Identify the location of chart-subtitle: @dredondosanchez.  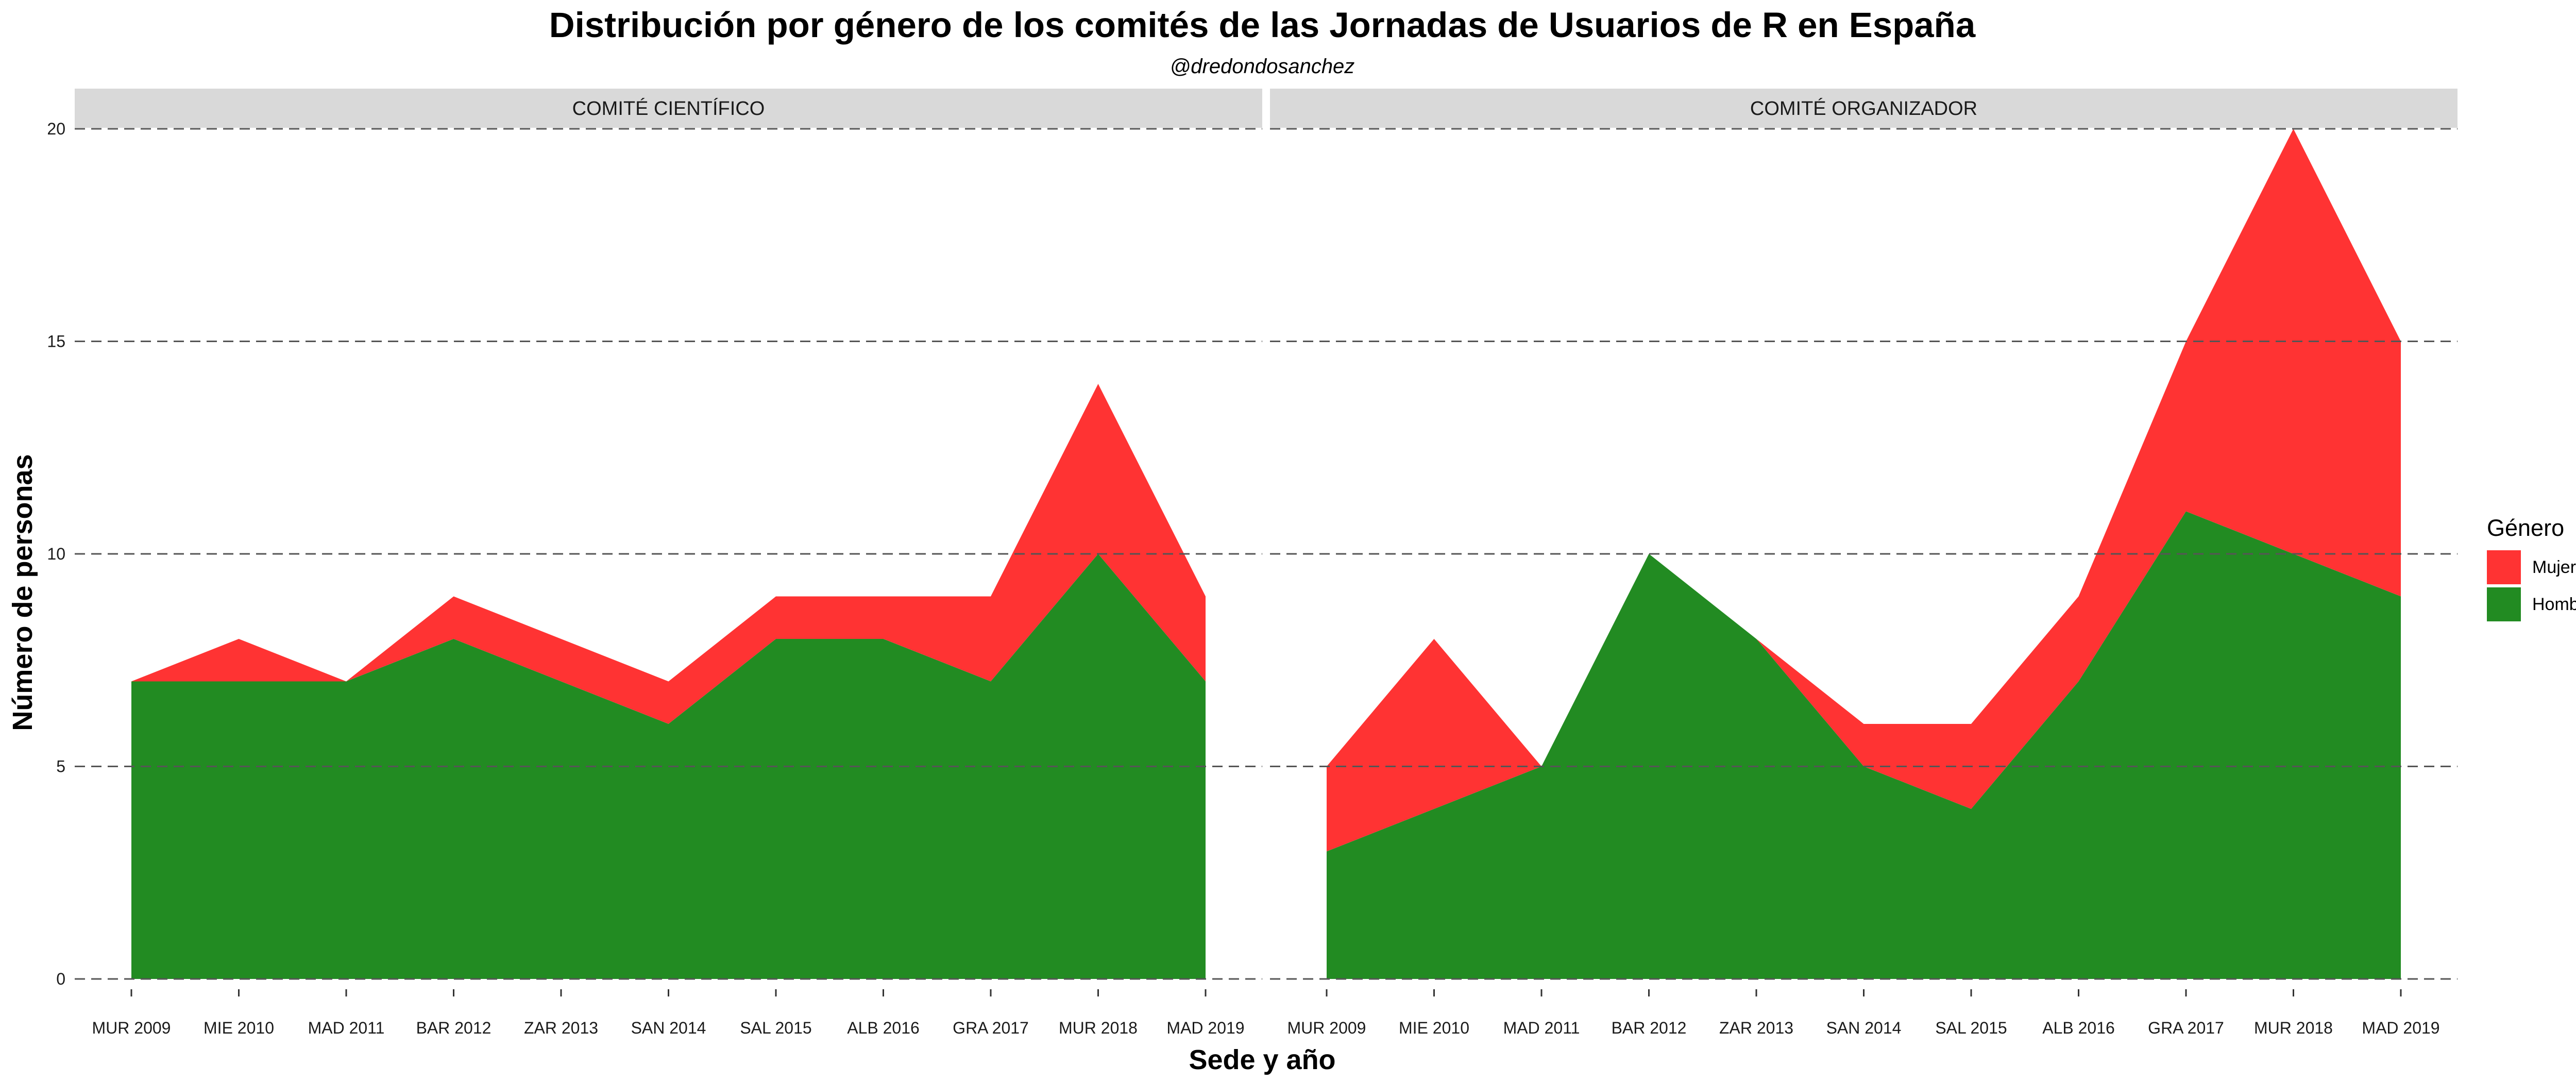
(1262, 66).